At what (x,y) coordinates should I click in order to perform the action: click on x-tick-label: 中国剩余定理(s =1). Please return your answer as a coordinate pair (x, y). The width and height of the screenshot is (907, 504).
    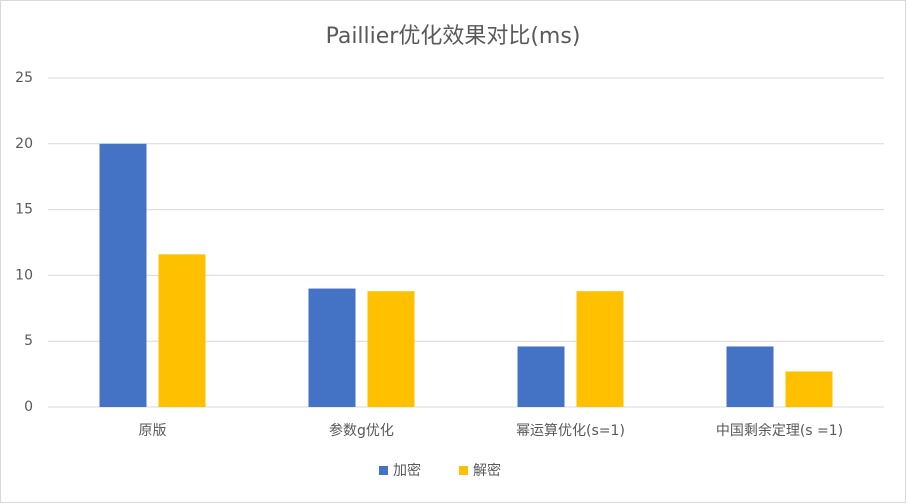
    Looking at the image, I should click on (779, 430).